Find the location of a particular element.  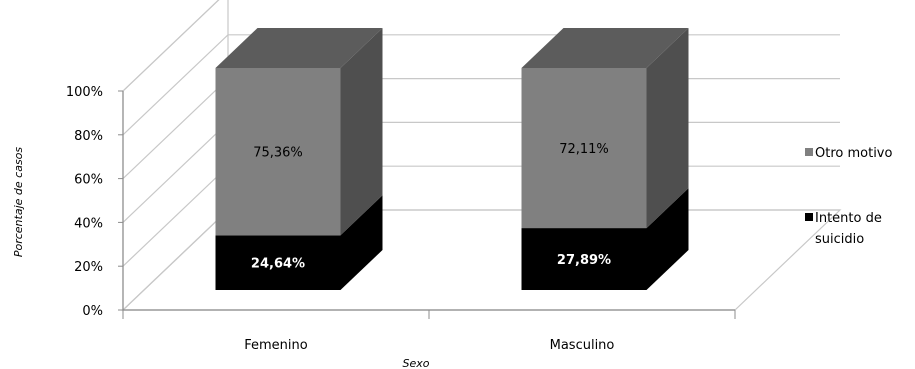

y-axis-title: Porcentaje de casos is located at coordinates (18, 202).